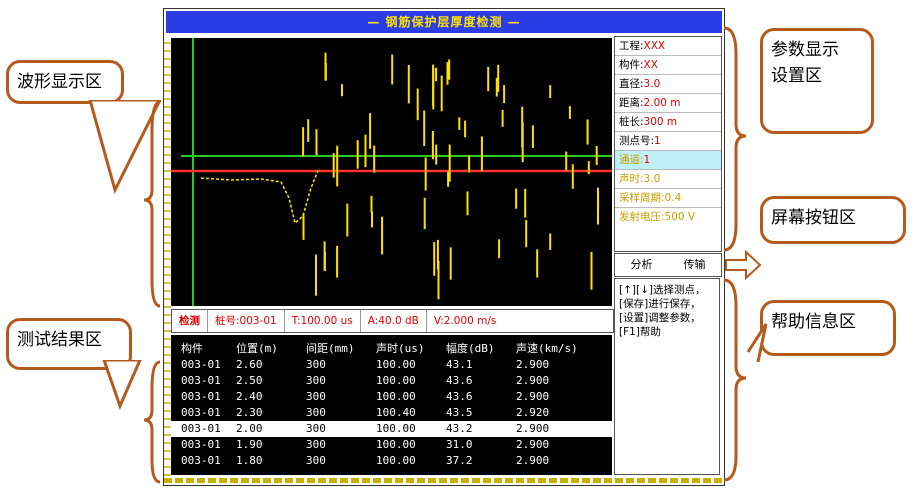  Describe the element at coordinates (660, 122) in the screenshot. I see `length-value: 300 m` at that location.